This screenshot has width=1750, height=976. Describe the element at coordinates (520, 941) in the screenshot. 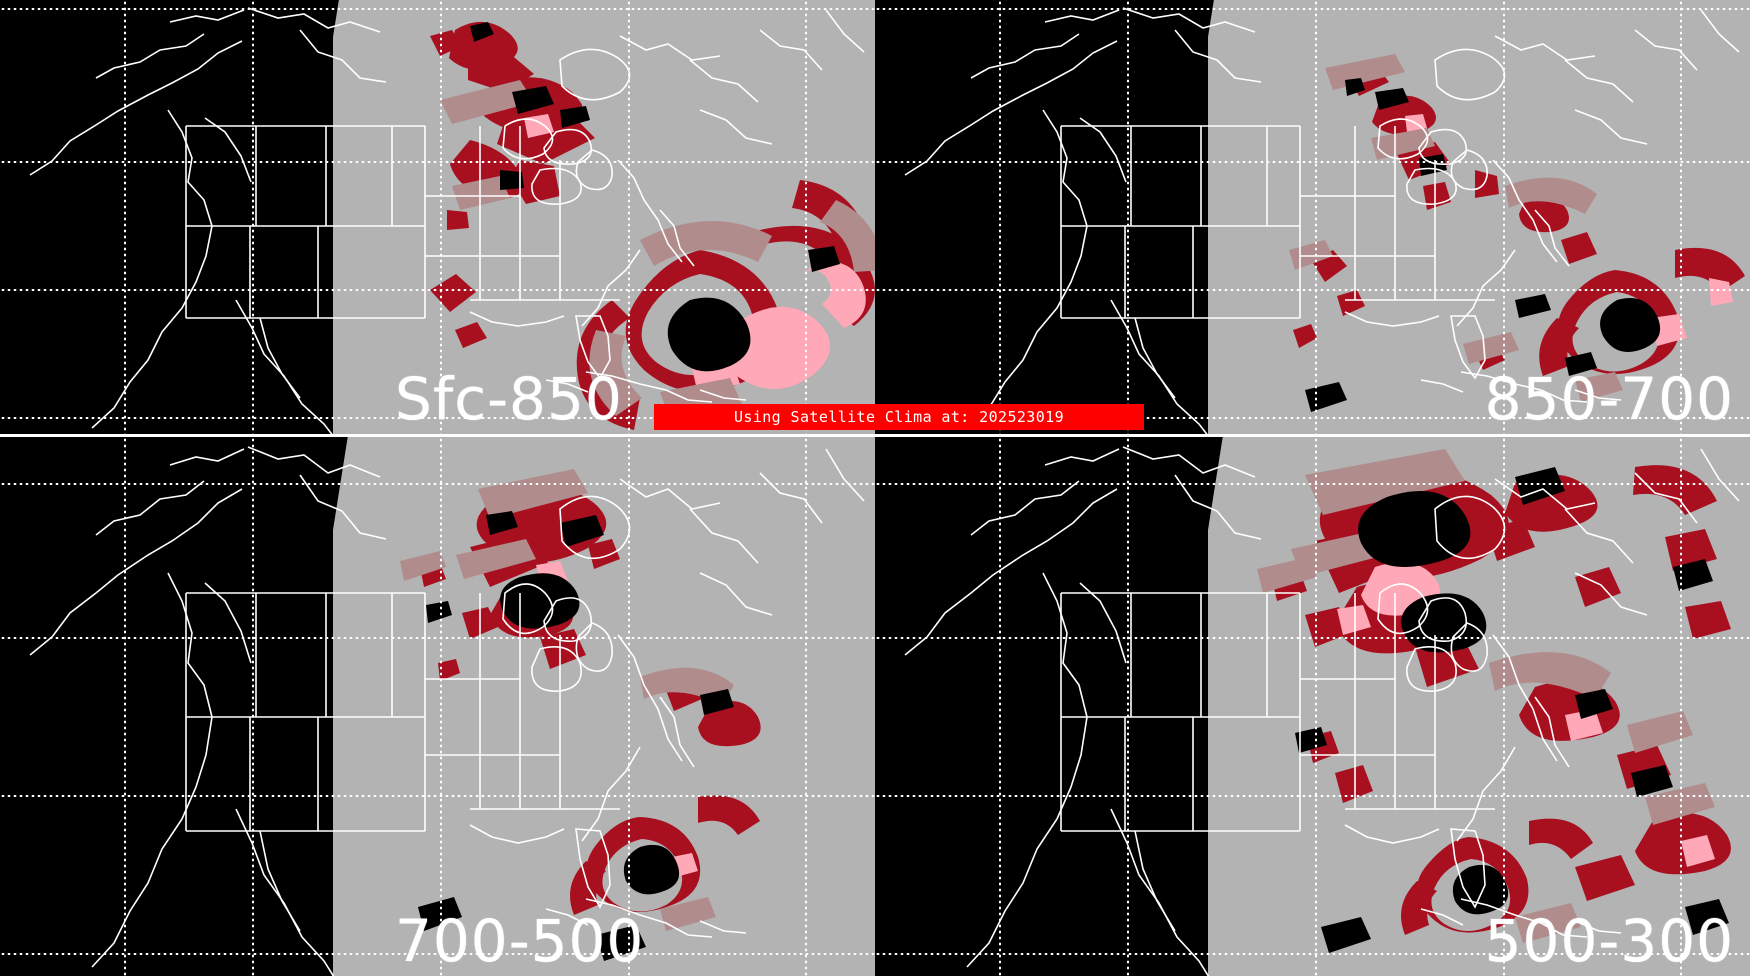

I see `panel-label-700-500: 700-500` at that location.